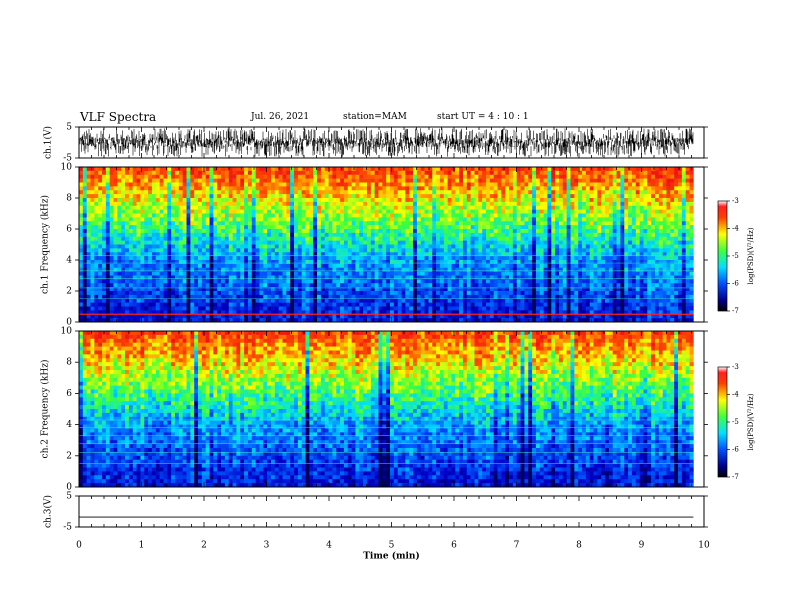  What do you see at coordinates (642, 546) in the screenshot?
I see `x-tick-label: 9` at bounding box center [642, 546].